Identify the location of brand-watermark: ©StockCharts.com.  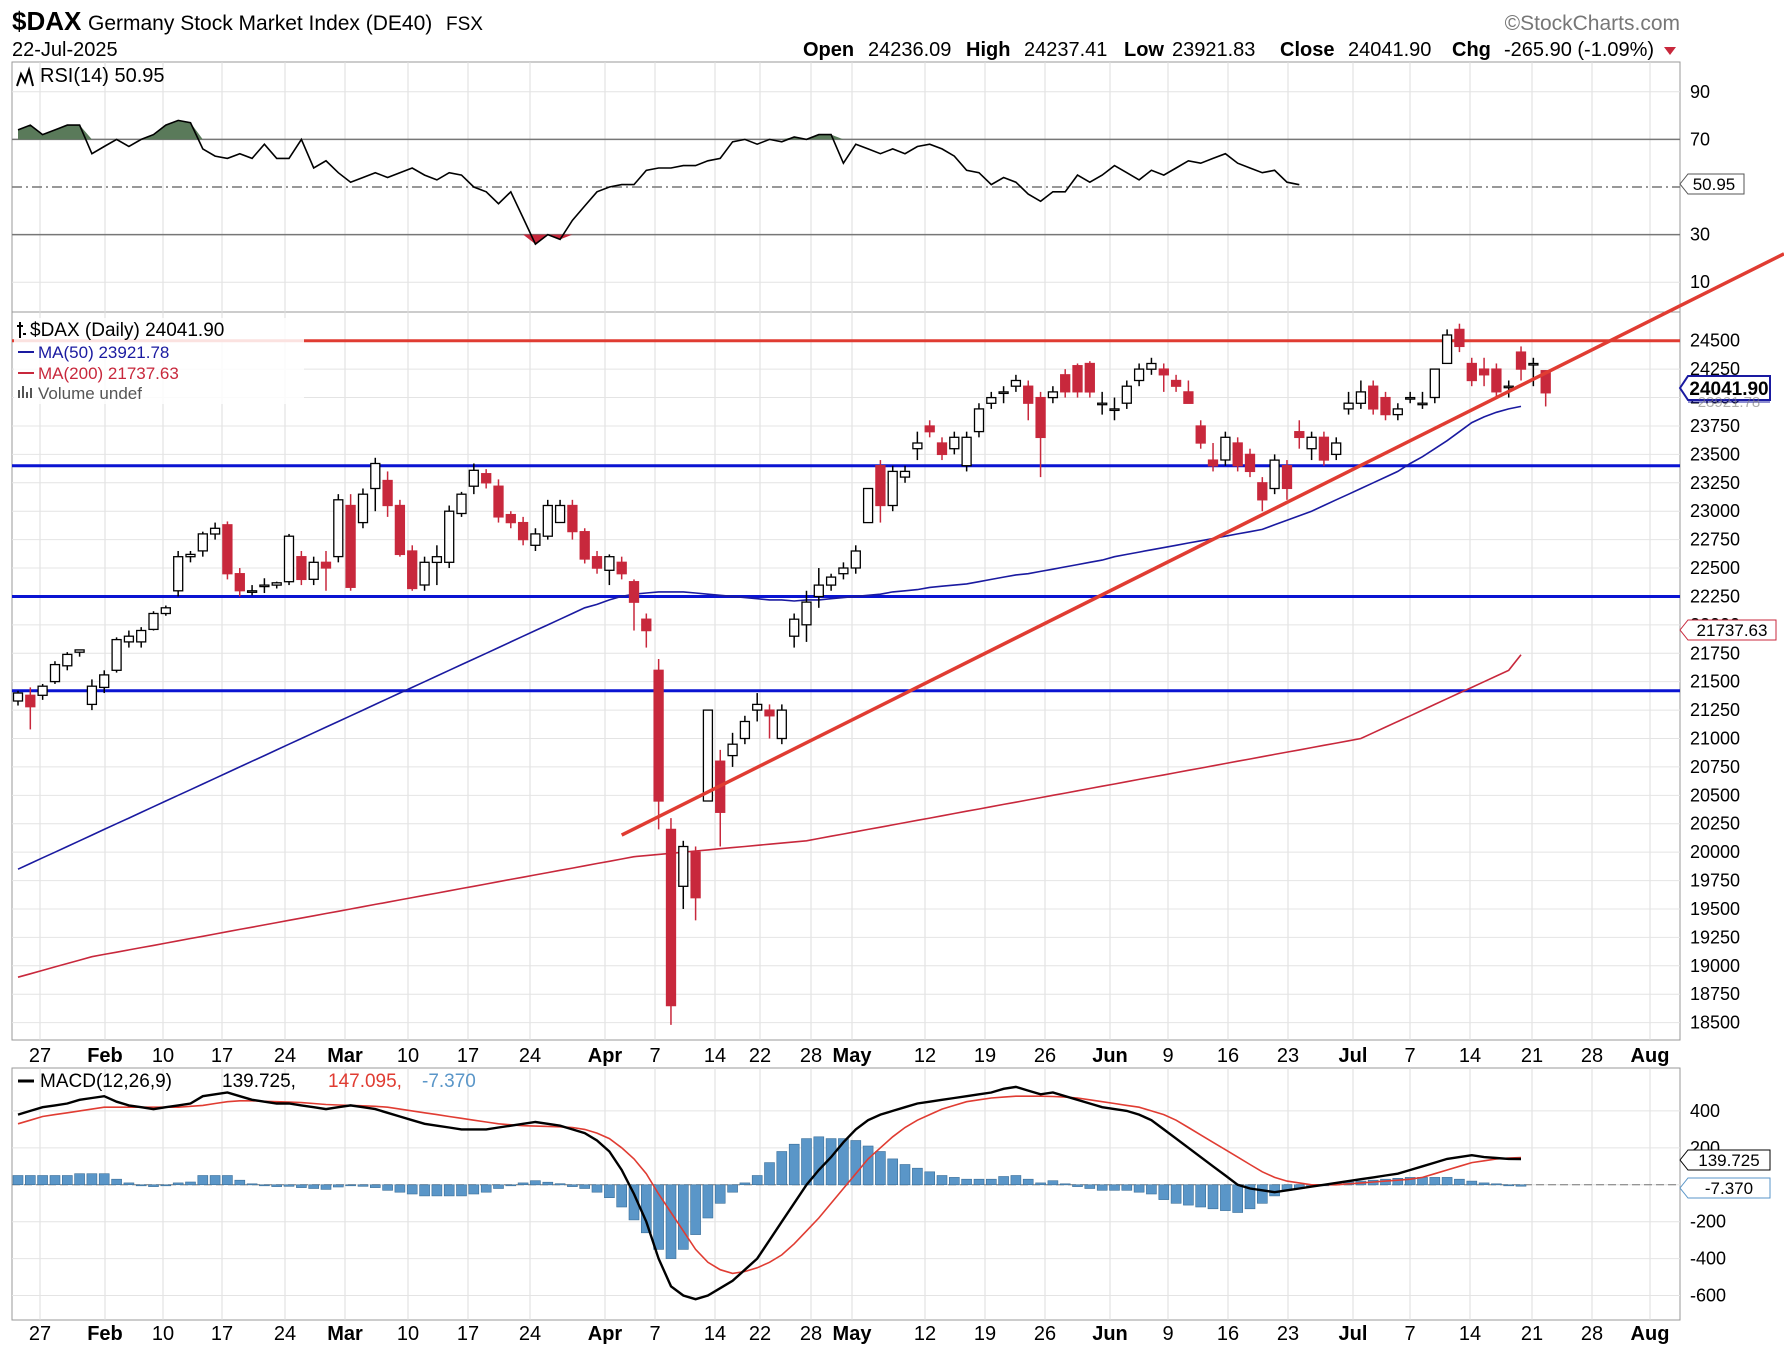
(1592, 23).